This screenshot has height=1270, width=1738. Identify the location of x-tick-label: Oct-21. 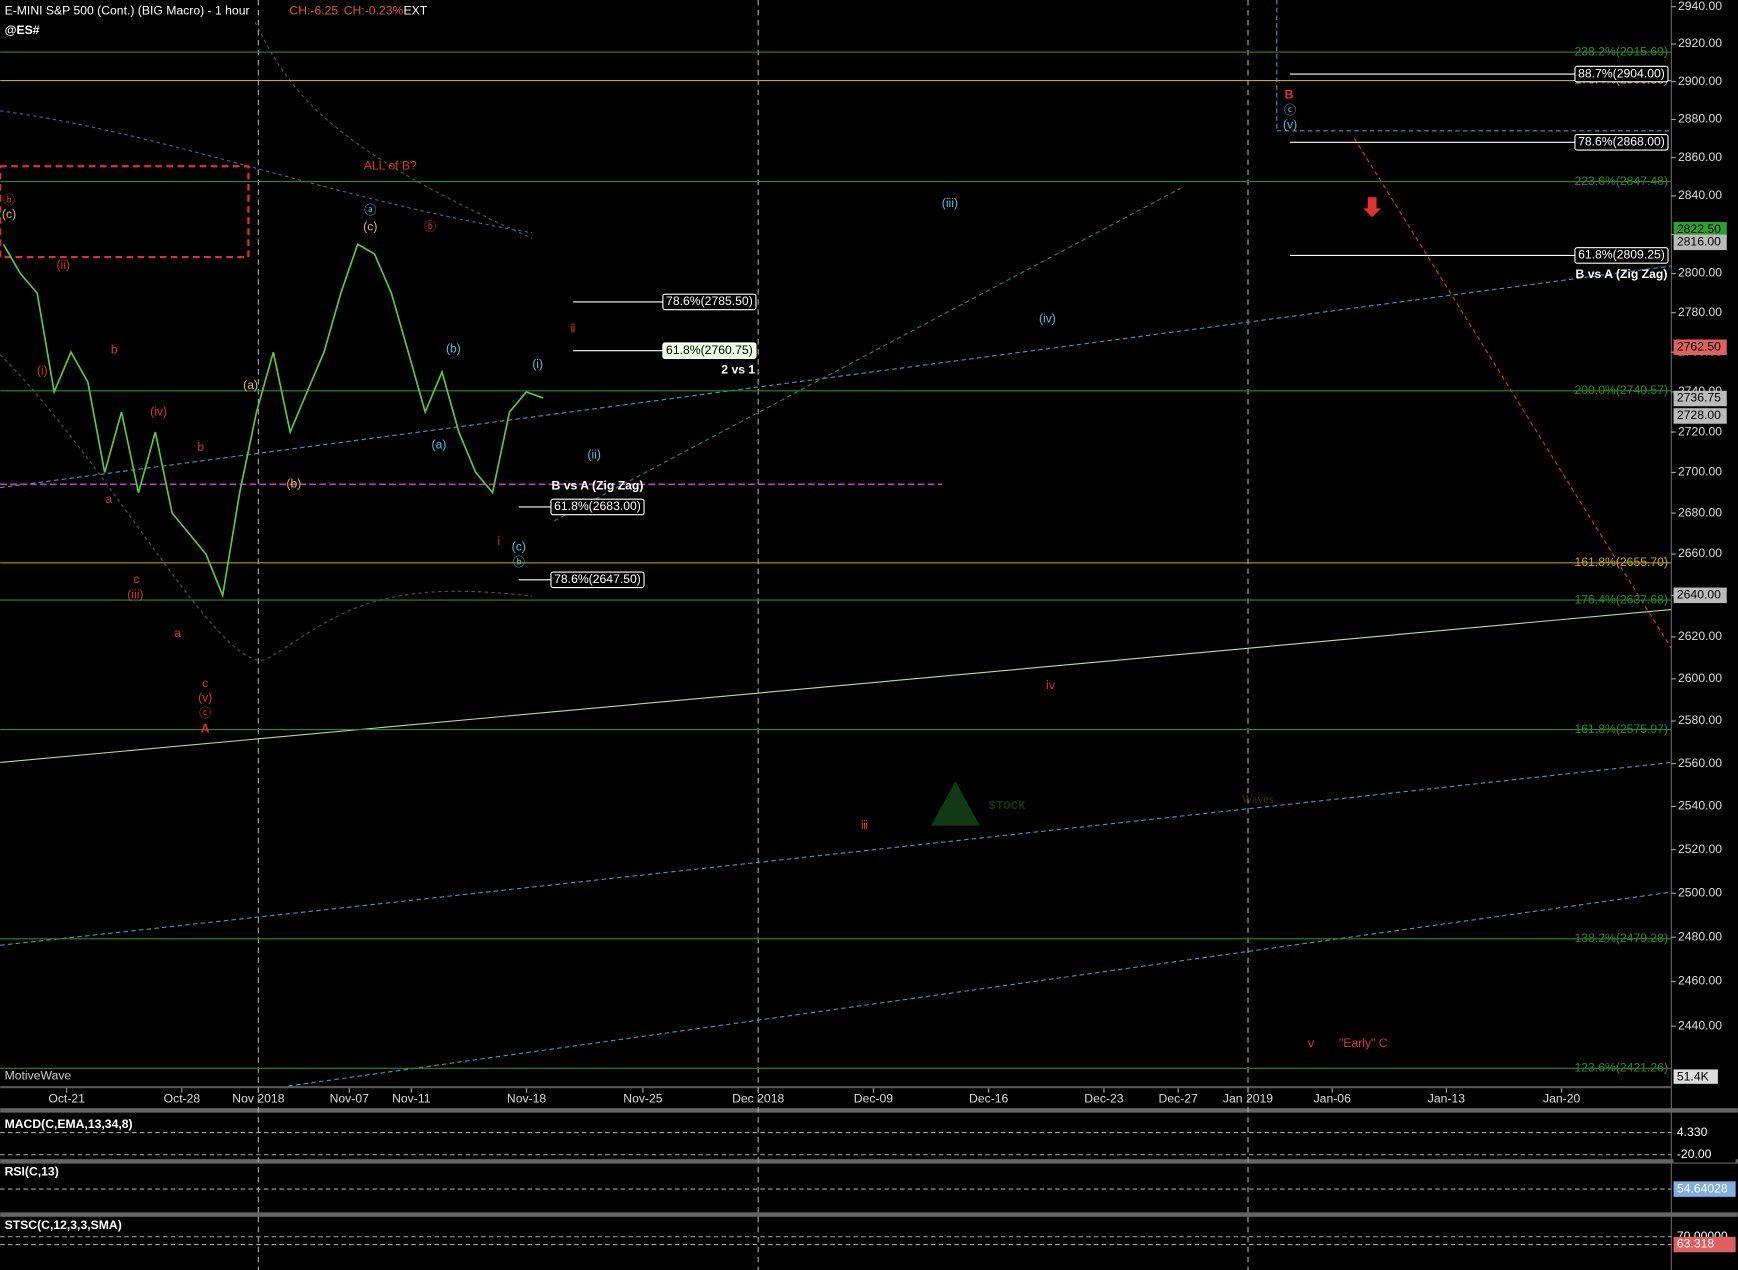
(66, 1099).